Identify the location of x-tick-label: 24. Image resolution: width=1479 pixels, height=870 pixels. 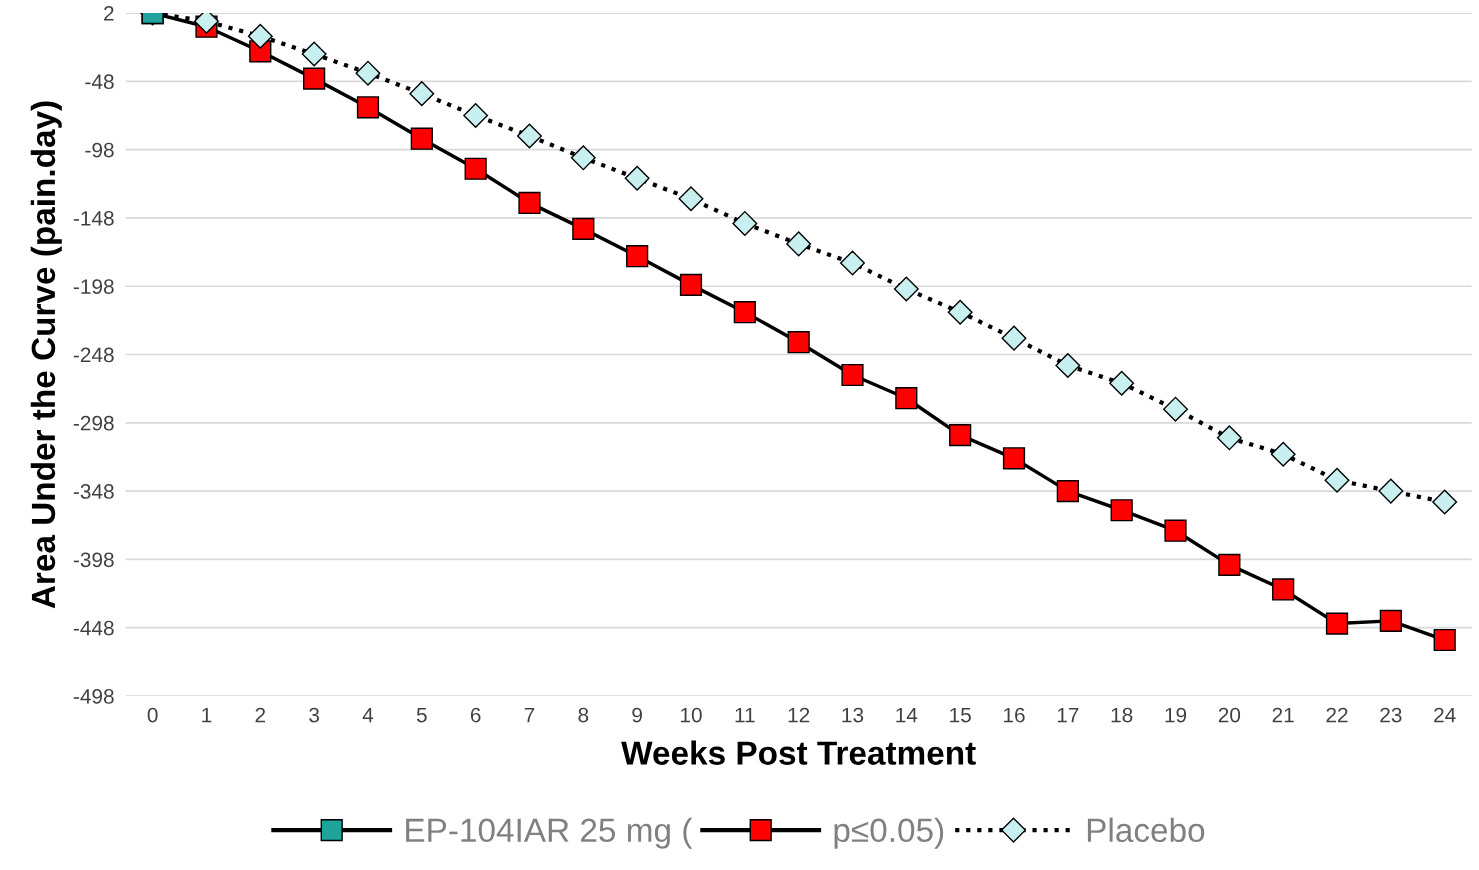
(1445, 715).